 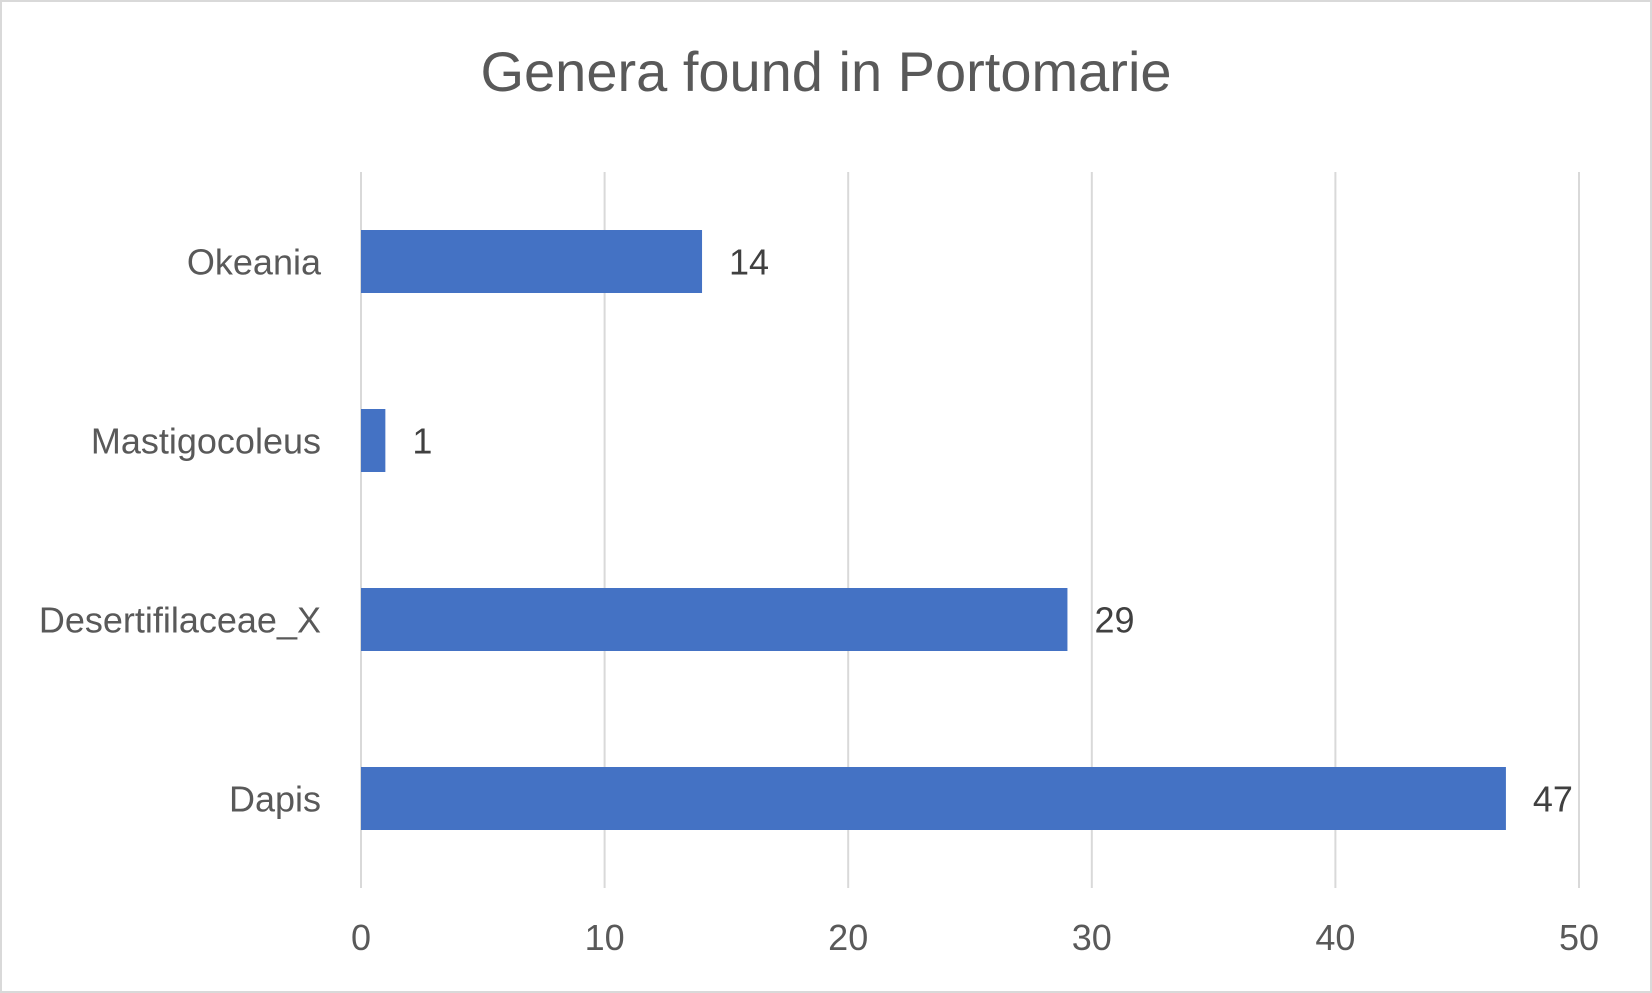 I want to click on x-tick-label: 50, so click(x=1579, y=937).